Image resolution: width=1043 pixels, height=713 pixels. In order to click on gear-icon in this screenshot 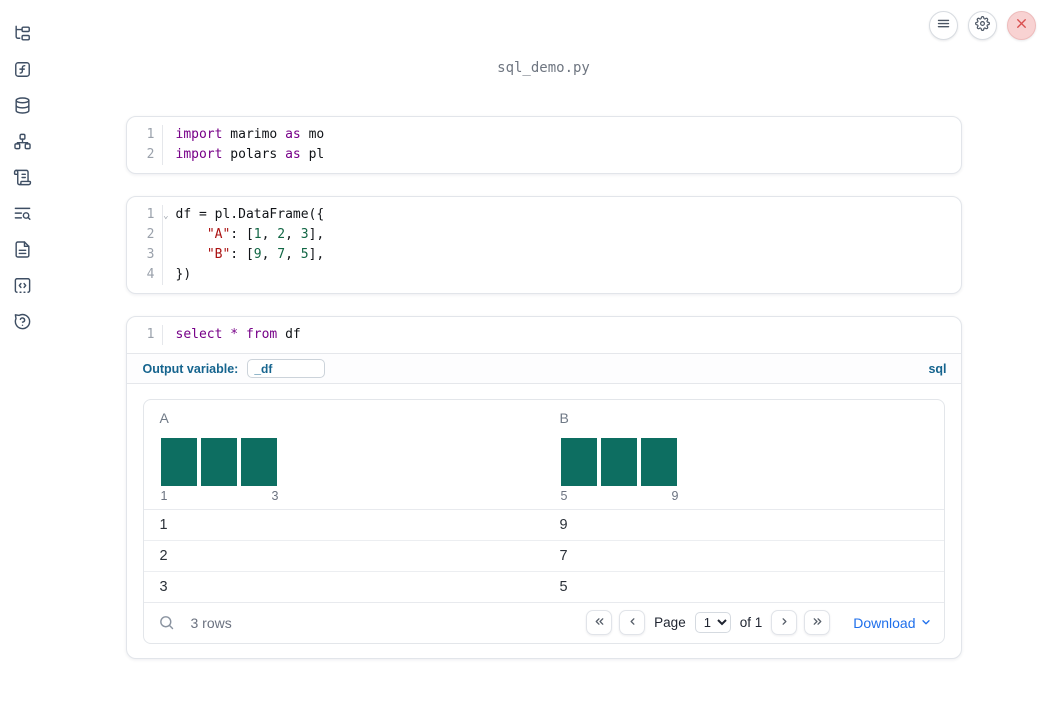, I will do `click(982, 25)`.